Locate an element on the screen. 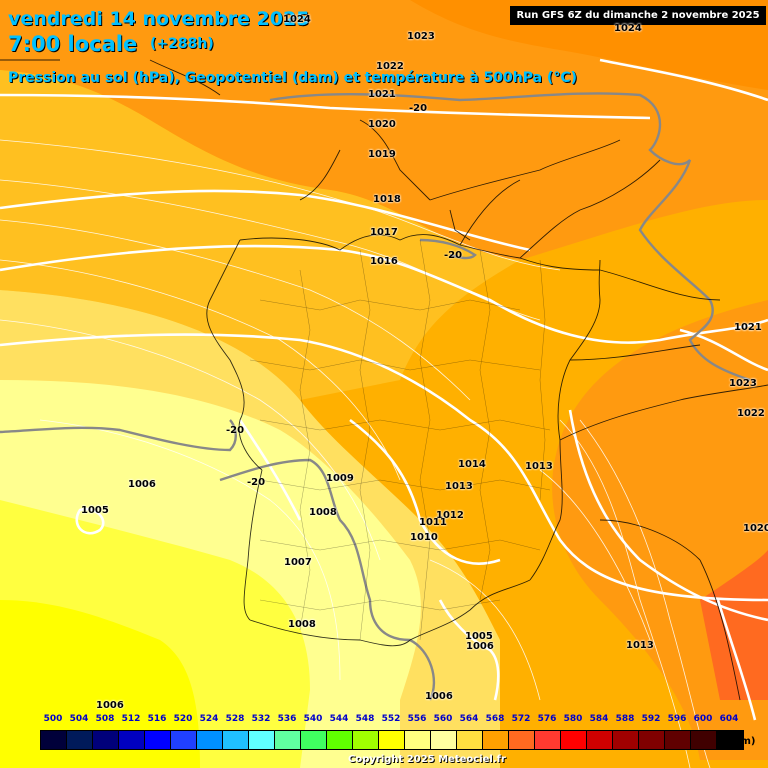 The width and height of the screenshot is (768, 768). scale-value: 576 is located at coordinates (547, 719).